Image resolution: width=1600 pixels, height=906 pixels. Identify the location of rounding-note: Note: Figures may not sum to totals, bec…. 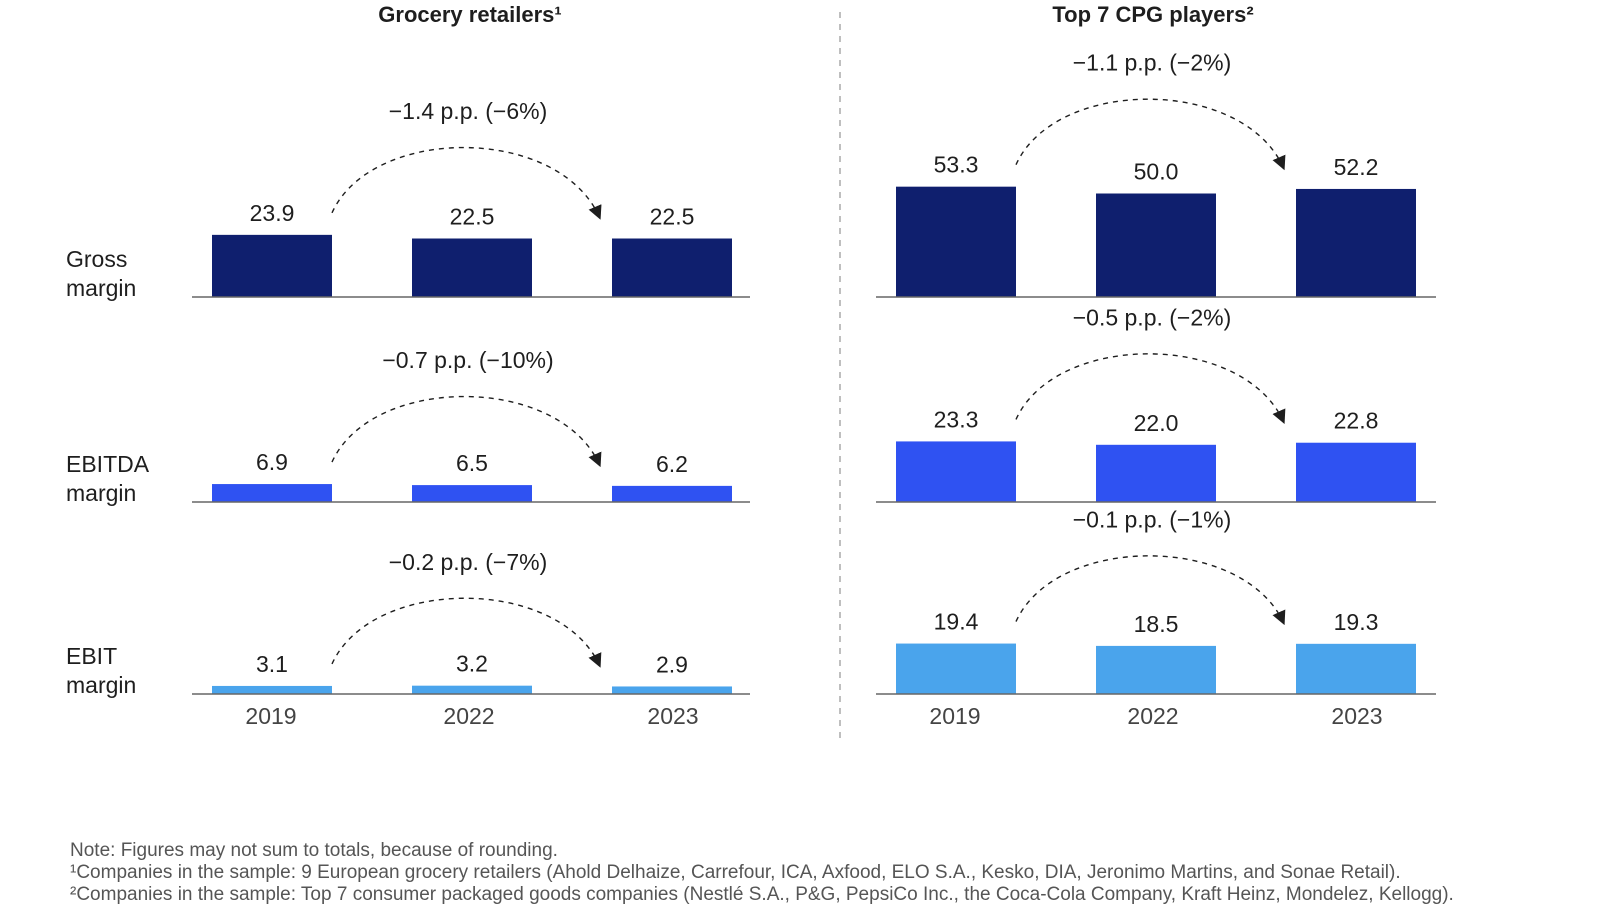
(314, 850).